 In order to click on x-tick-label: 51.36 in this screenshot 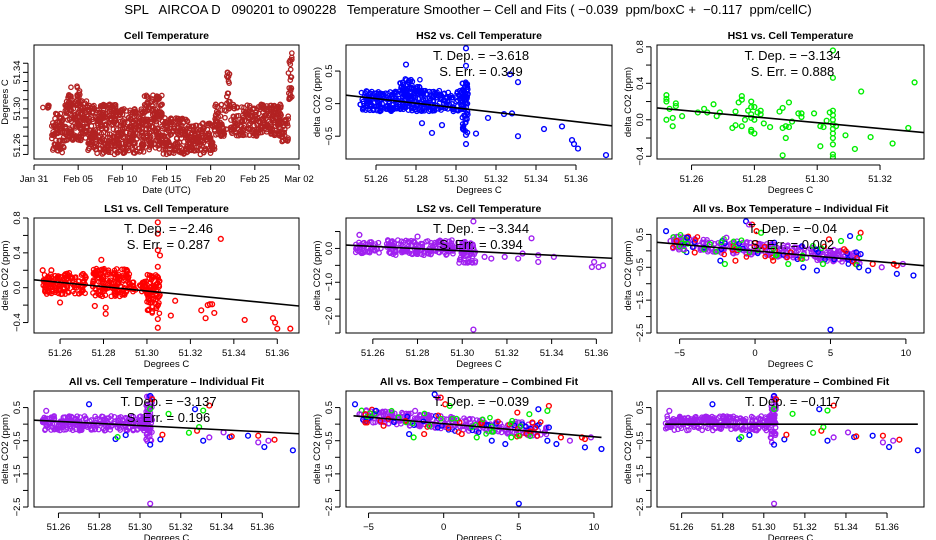, I will do `click(887, 527)`.